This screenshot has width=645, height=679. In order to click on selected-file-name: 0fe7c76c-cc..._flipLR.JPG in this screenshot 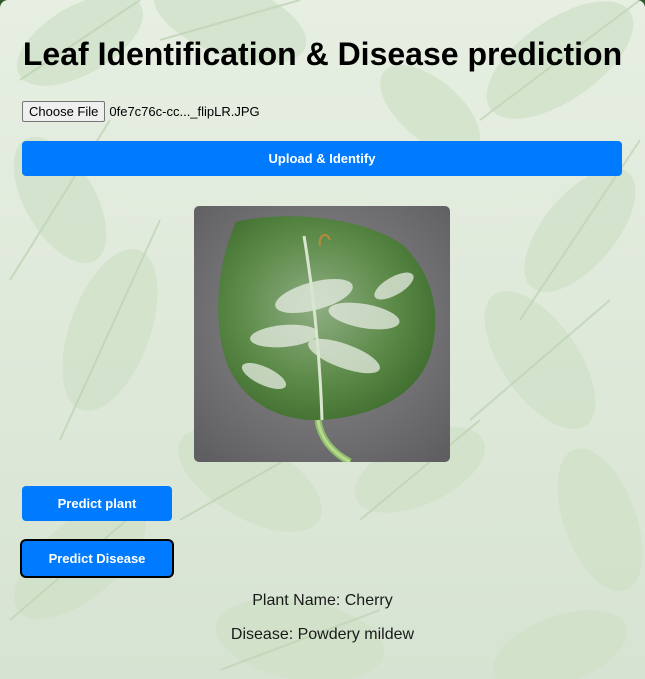, I will do `click(184, 111)`.